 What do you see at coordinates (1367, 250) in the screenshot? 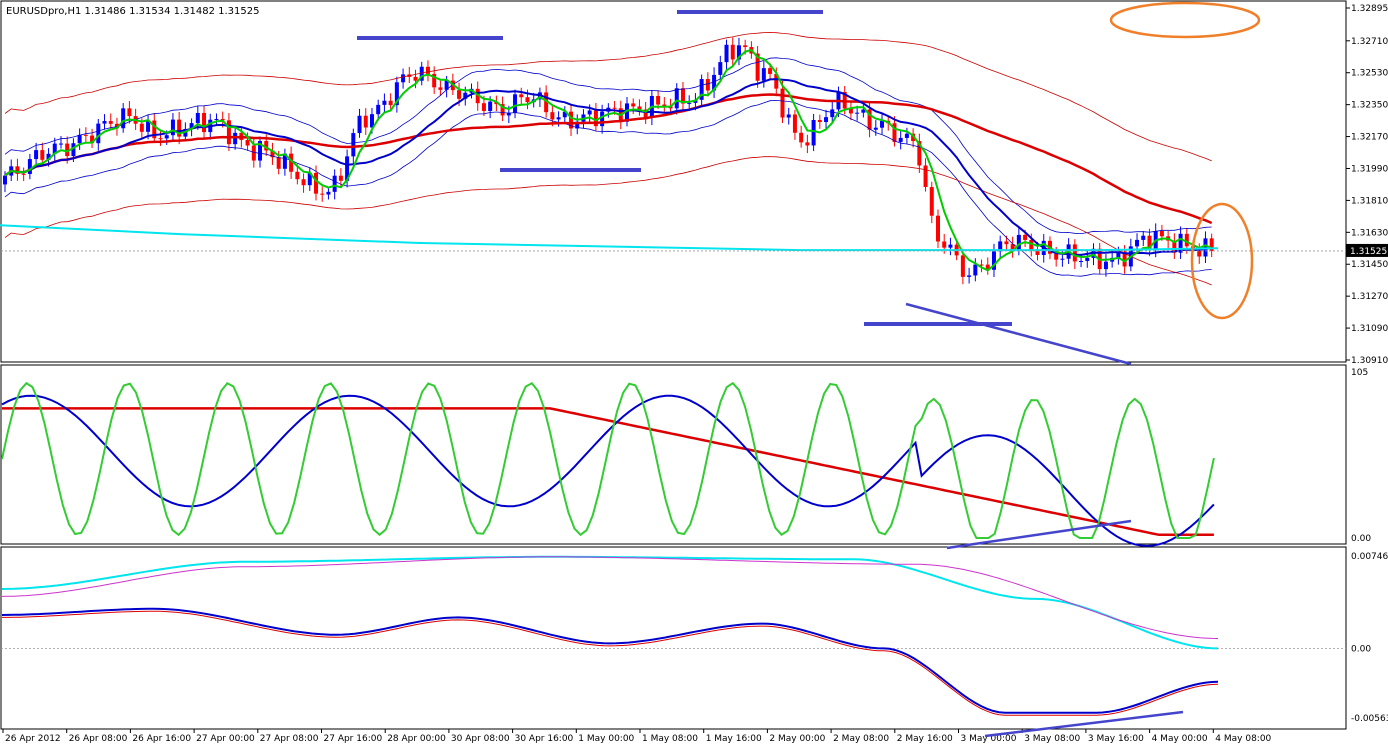
I see `current-price-box` at bounding box center [1367, 250].